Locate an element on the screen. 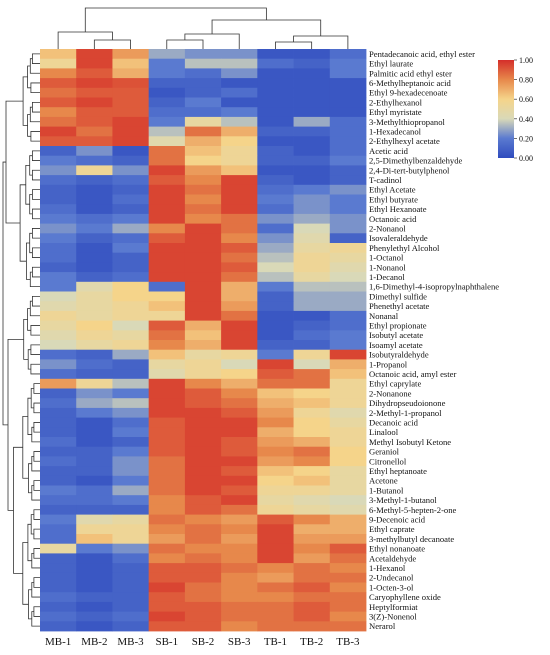 This screenshot has width=550, height=655. row-label: 3(Z)-Nonenol is located at coordinates (393, 616).